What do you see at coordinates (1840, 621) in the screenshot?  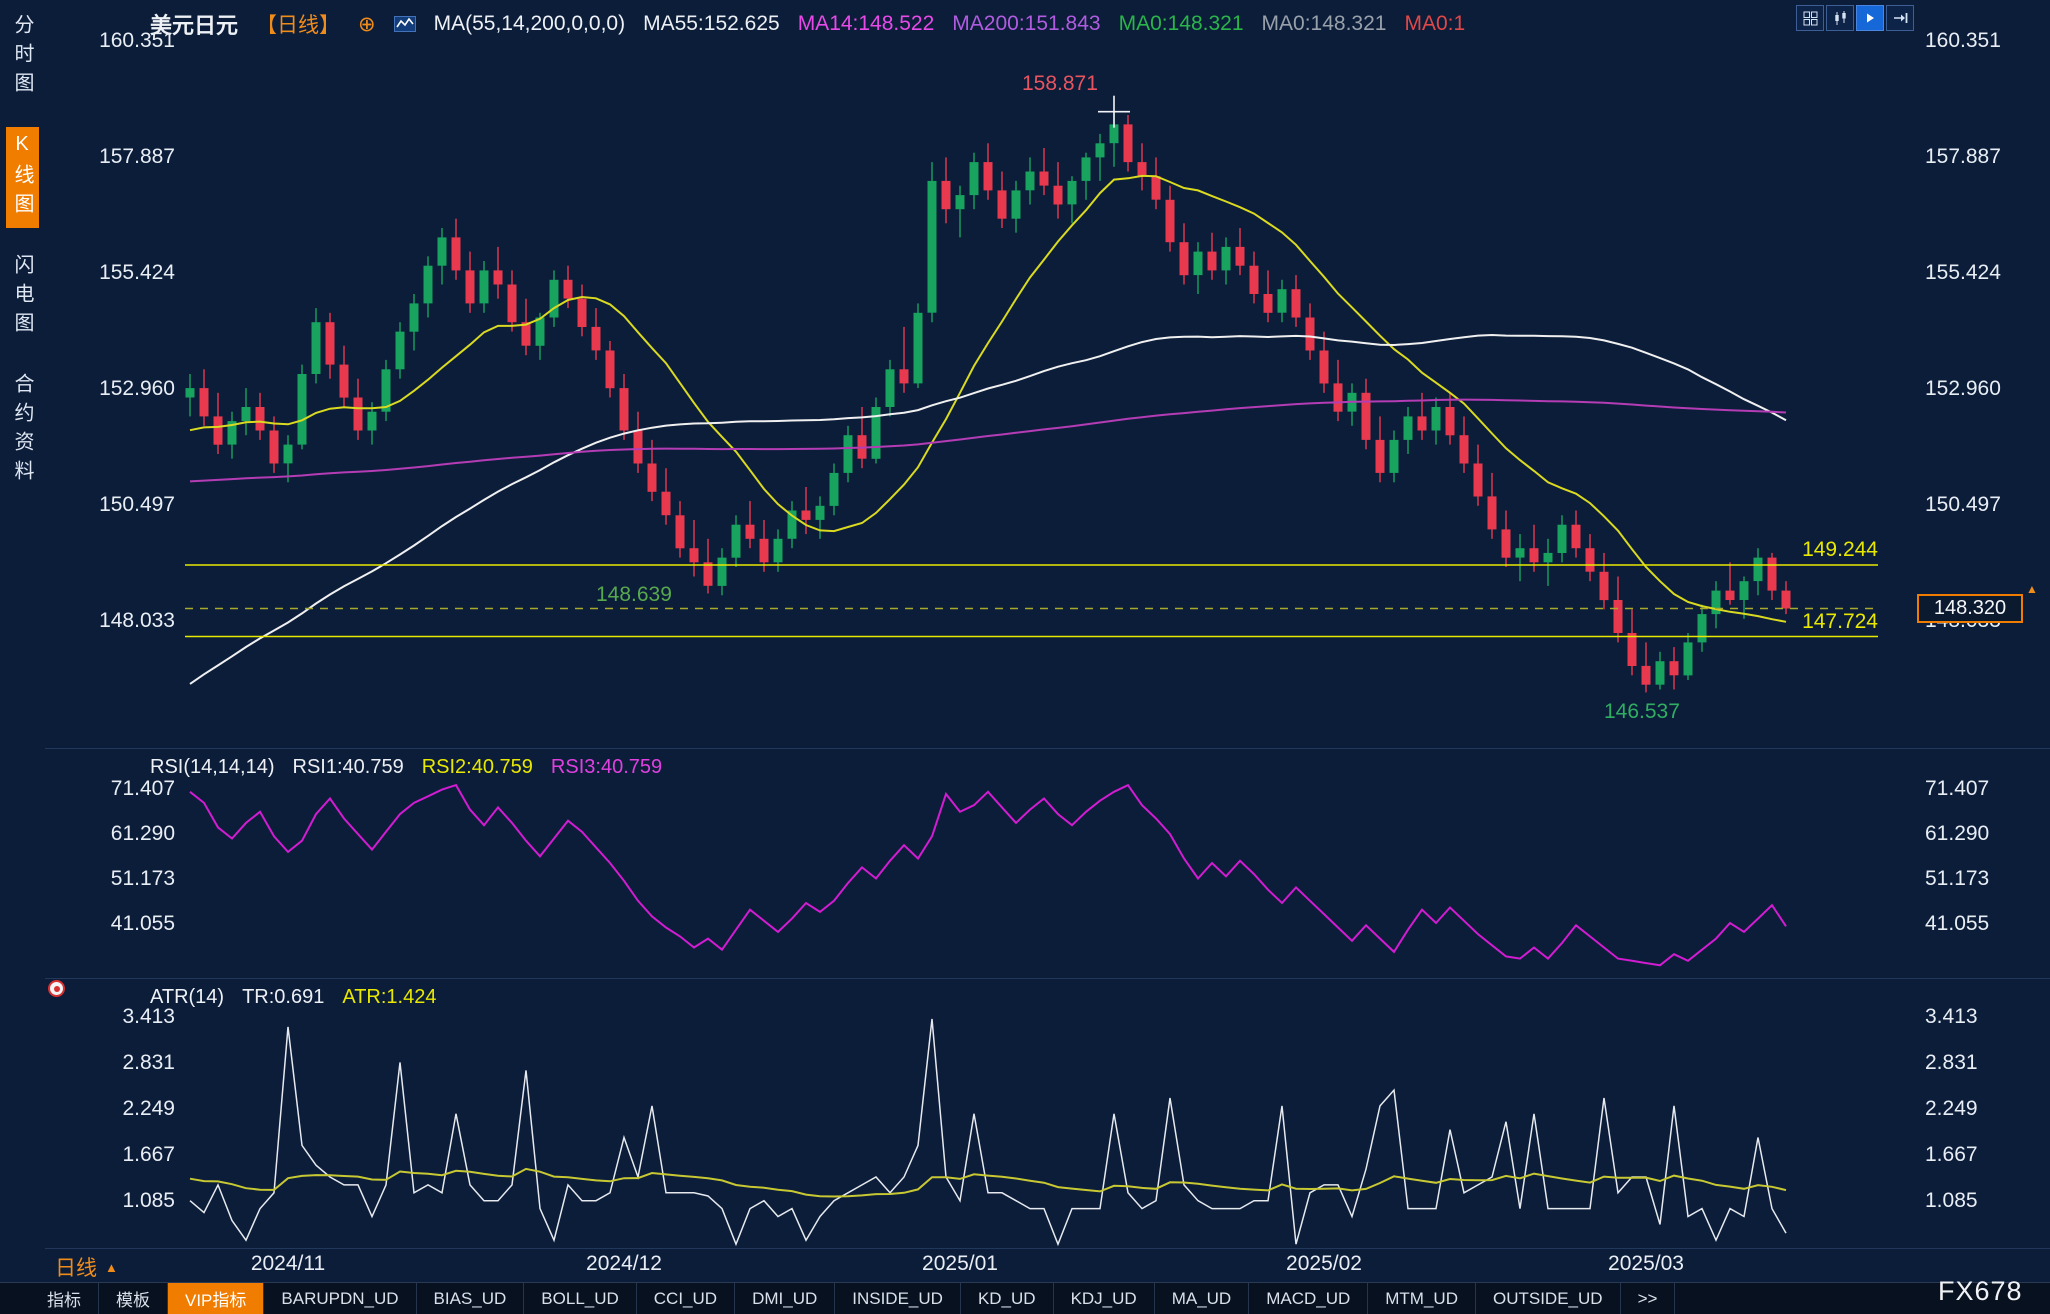 I see `support-line-label: 147.724` at bounding box center [1840, 621].